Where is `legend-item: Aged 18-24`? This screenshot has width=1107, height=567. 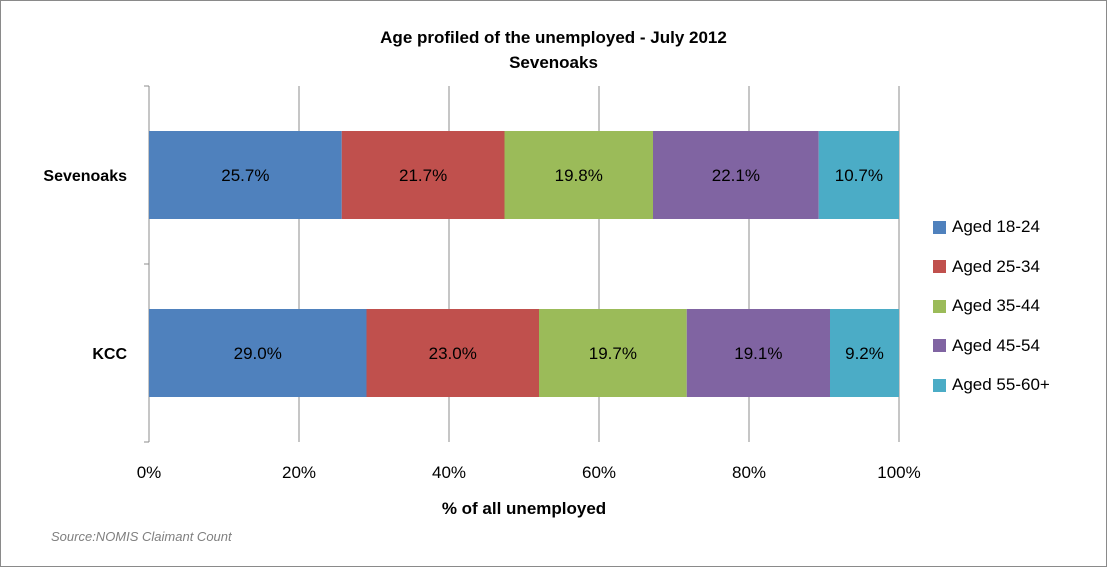
legend-item: Aged 18-24 is located at coordinates (1018, 227).